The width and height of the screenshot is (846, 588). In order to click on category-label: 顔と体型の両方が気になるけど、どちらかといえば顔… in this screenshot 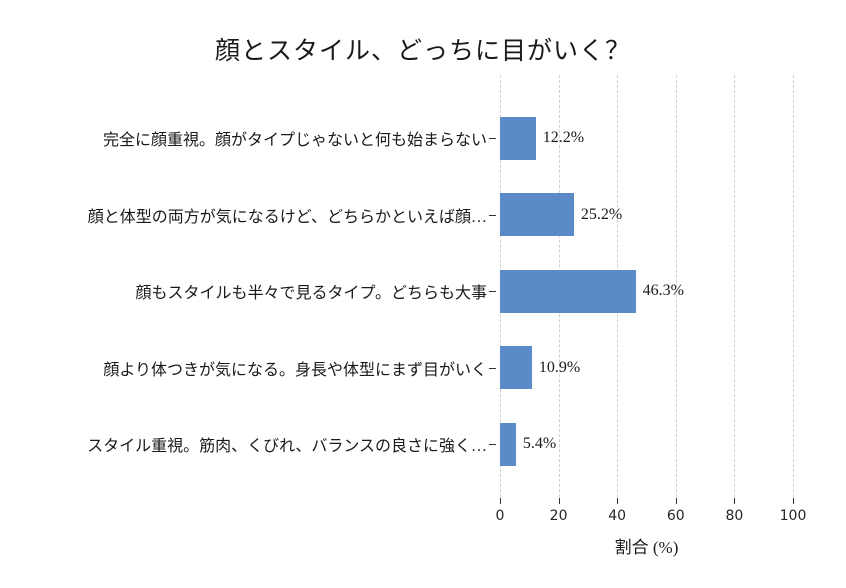, I will do `click(287, 217)`.